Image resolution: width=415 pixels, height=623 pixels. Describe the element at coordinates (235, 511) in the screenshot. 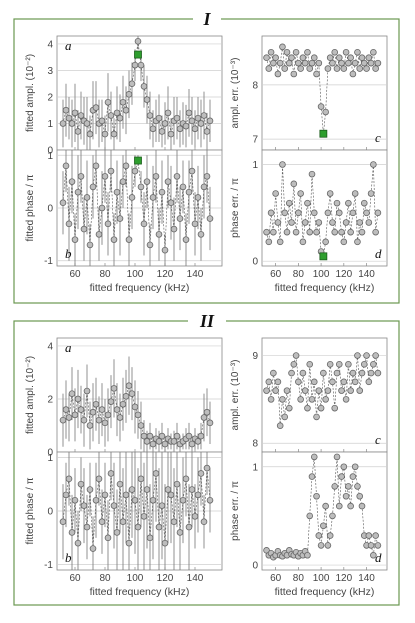

I see `y-axis-label: phase err. / π` at that location.